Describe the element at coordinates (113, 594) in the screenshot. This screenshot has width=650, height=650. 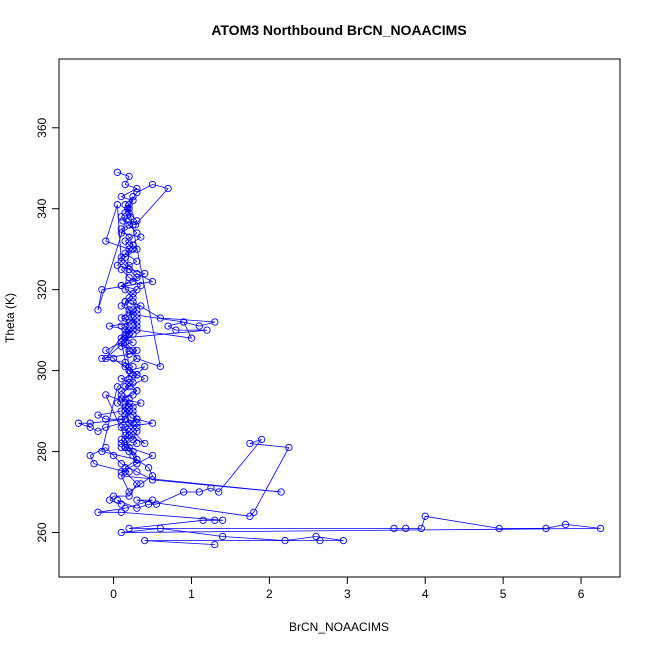
I see `x-tick-label: 0` at that location.